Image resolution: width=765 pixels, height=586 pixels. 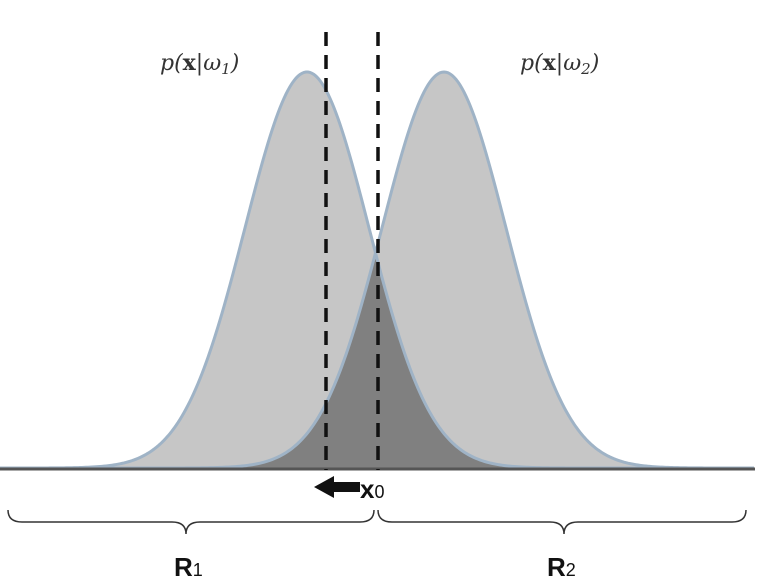 What do you see at coordinates (559, 64) in the screenshot?
I see `class2-density-label: p(x|ω2)` at bounding box center [559, 64].